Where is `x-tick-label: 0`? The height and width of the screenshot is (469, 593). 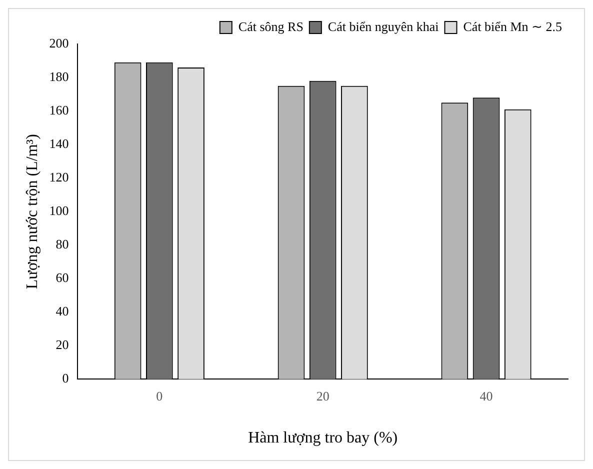
x-tick-label: 0 is located at coordinates (159, 396).